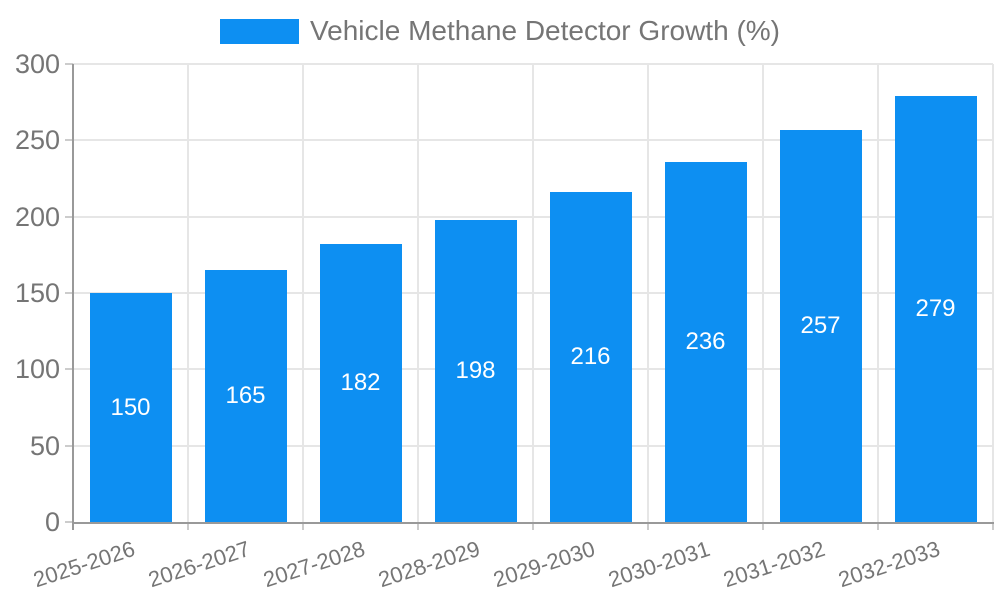  I want to click on x-axis-label: 2028-2029, so click(429, 564).